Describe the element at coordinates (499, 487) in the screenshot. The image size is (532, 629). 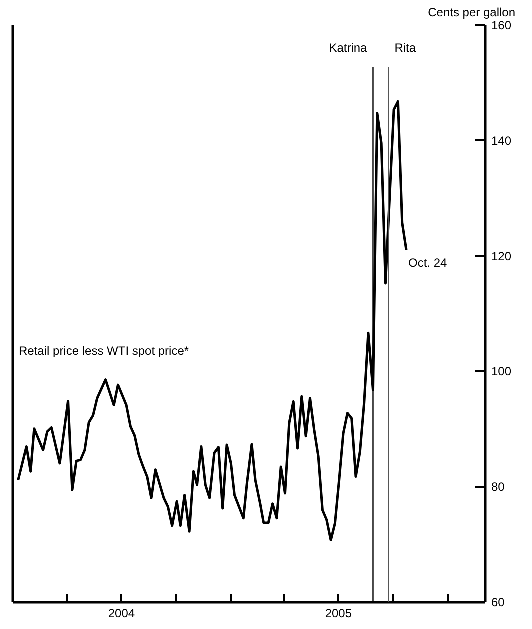
I see `y-tick-label: 80` at that location.